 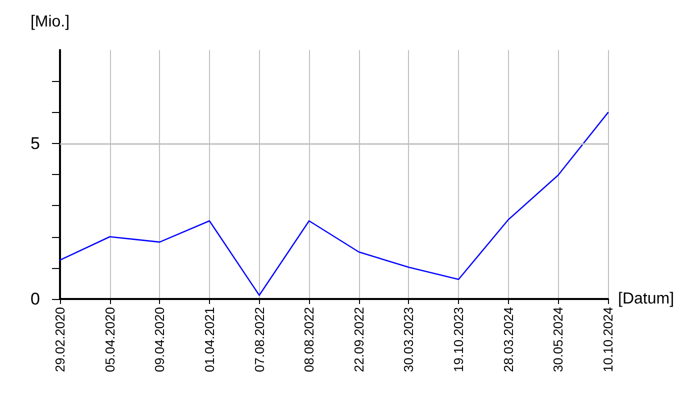 What do you see at coordinates (408, 339) in the screenshot?
I see `x-tick-label: 30.03.2023` at bounding box center [408, 339].